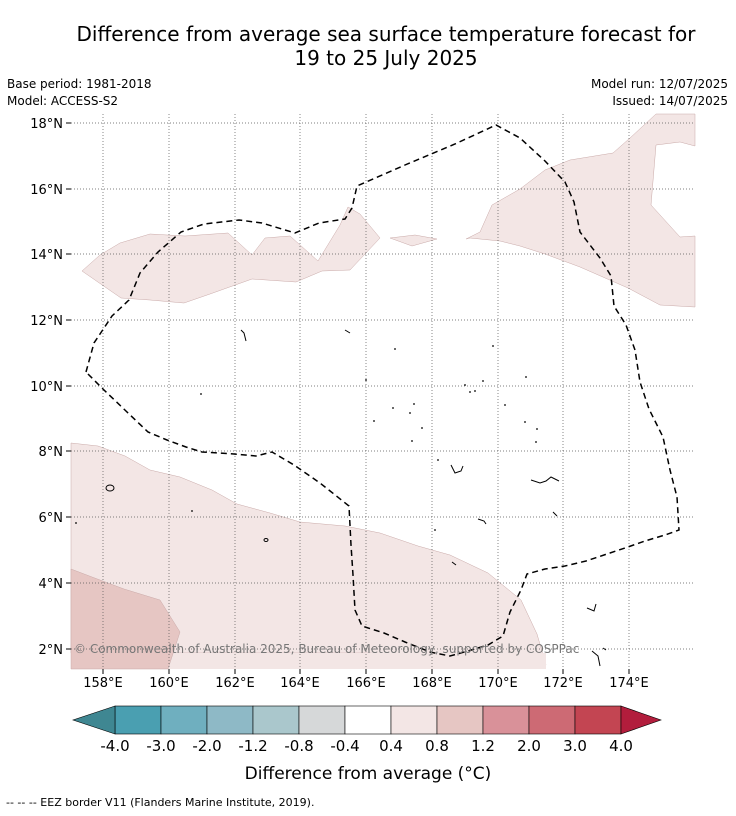  I want to click on anomaly-region-northwest, so click(231, 255).